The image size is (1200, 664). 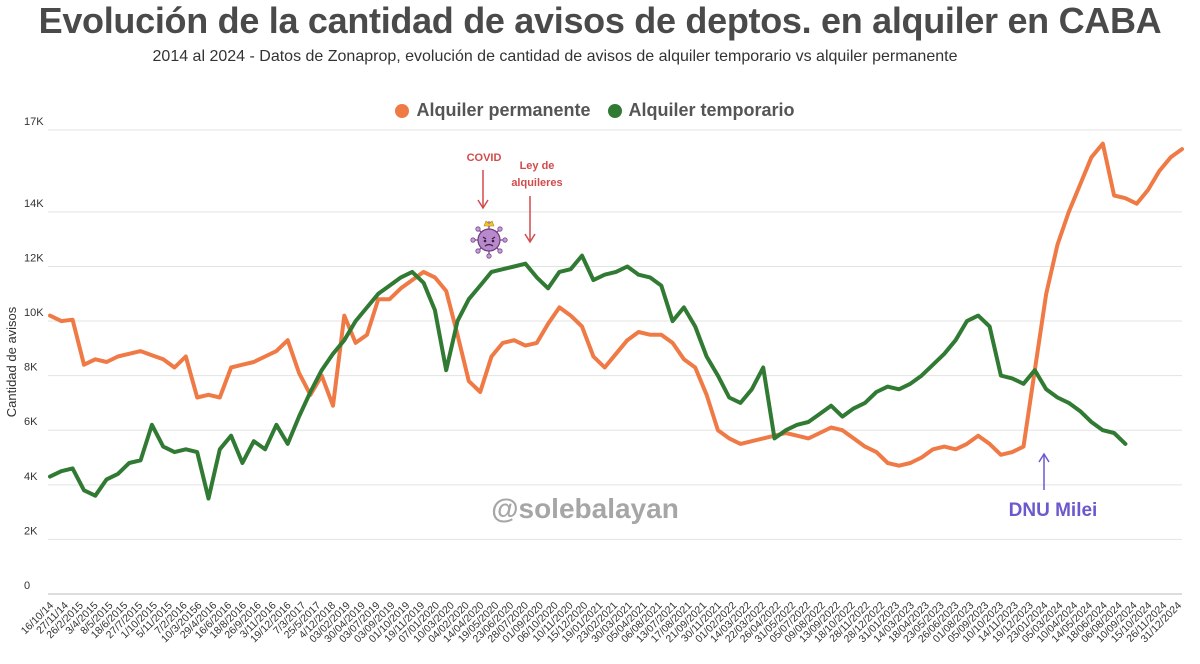 What do you see at coordinates (31, 531) in the screenshot?
I see `y-tick-label: 2K` at bounding box center [31, 531].